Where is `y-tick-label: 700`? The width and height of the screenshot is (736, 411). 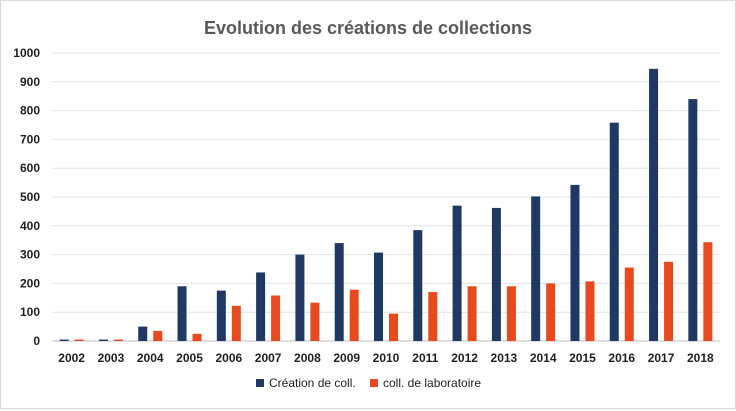 y-tick-label: 700 is located at coordinates (30, 139).